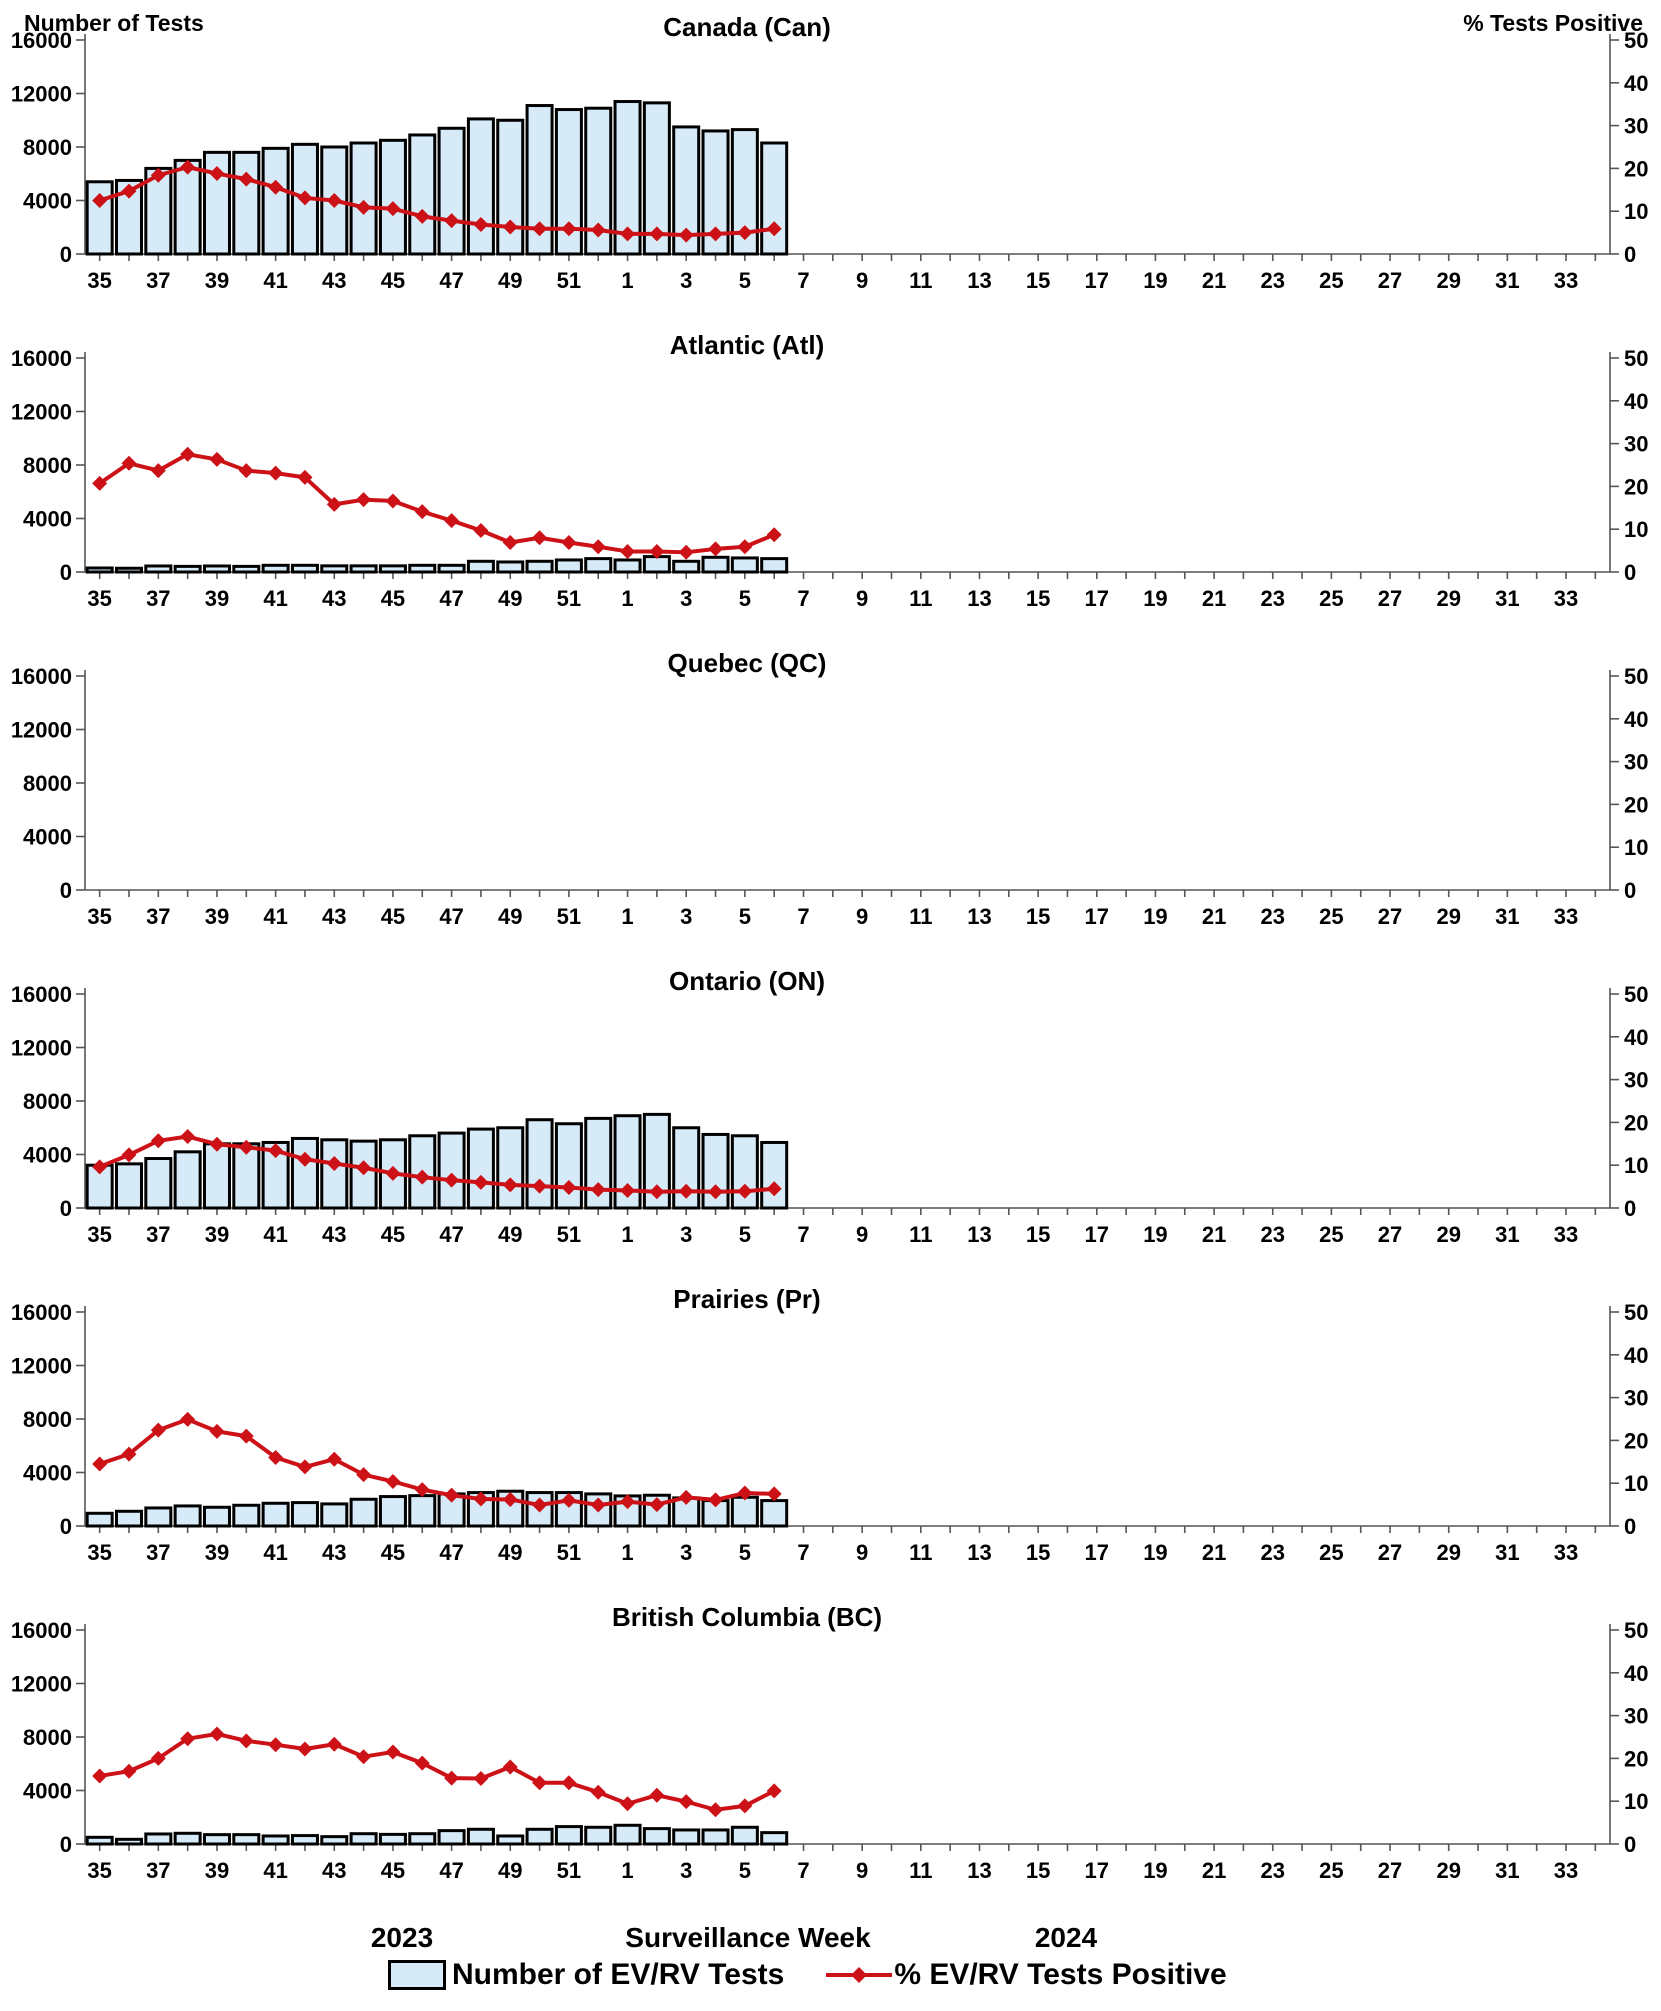  Describe the element at coordinates (402, 1937) in the screenshot. I see `year-2023-label: 2023` at that location.